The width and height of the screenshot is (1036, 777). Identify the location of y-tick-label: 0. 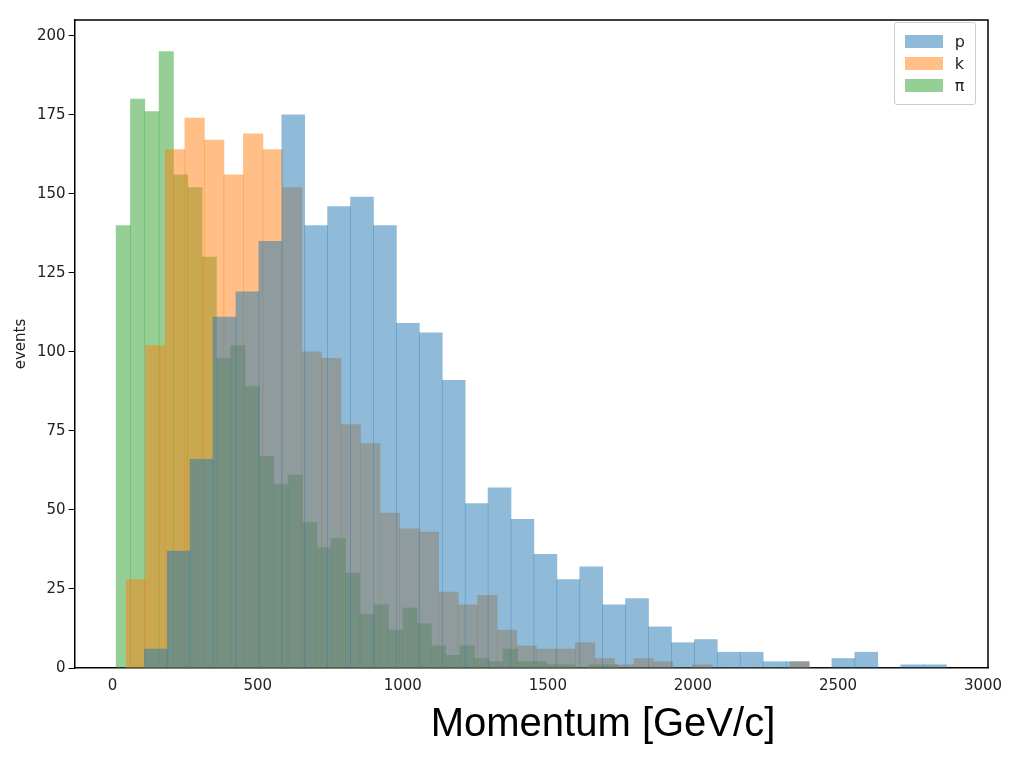
(61, 666).